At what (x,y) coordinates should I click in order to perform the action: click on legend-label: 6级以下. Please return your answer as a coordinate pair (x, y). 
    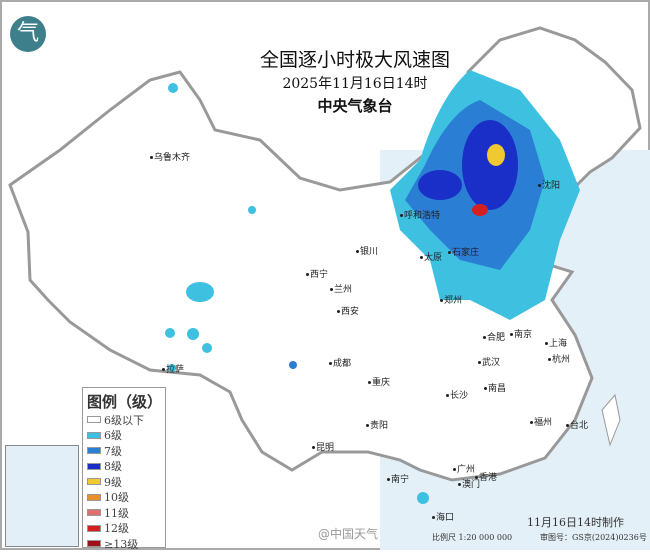
    Looking at the image, I should click on (124, 420).